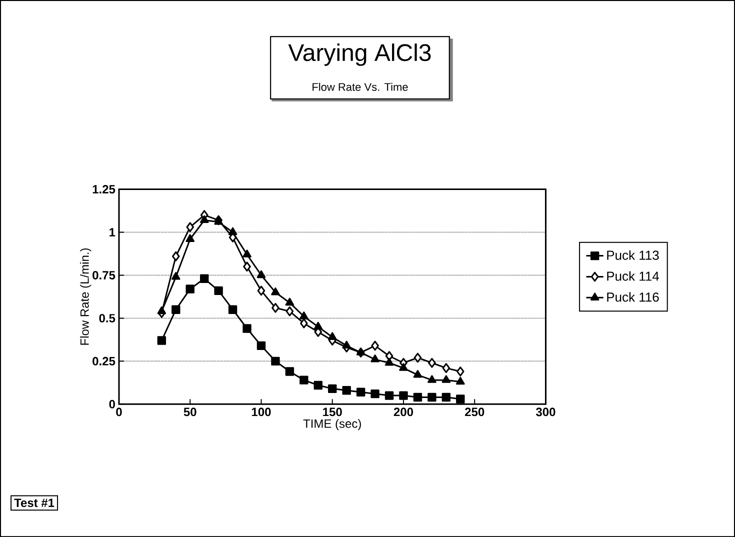  What do you see at coordinates (332, 412) in the screenshot?
I see `x-tick-label: 150` at bounding box center [332, 412].